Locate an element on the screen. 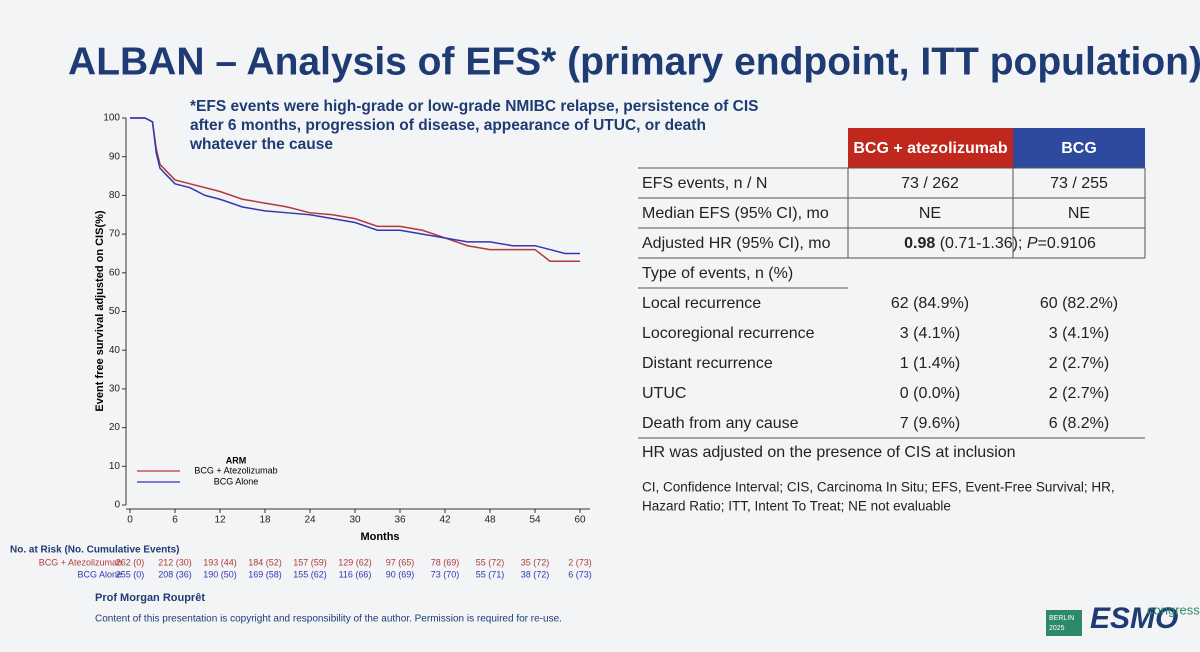 The width and height of the screenshot is (1200, 652). x-tick-label: 0 is located at coordinates (130, 520).